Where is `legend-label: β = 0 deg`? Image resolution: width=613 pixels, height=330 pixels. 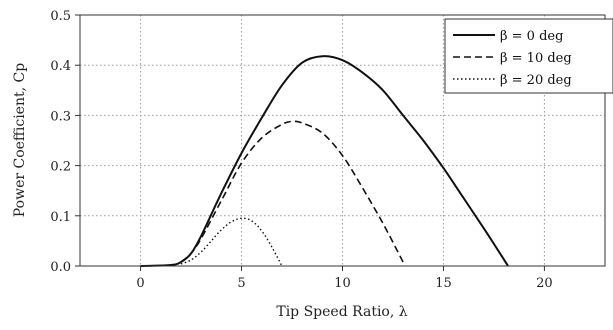 legend-label: β = 0 deg is located at coordinates (531, 36).